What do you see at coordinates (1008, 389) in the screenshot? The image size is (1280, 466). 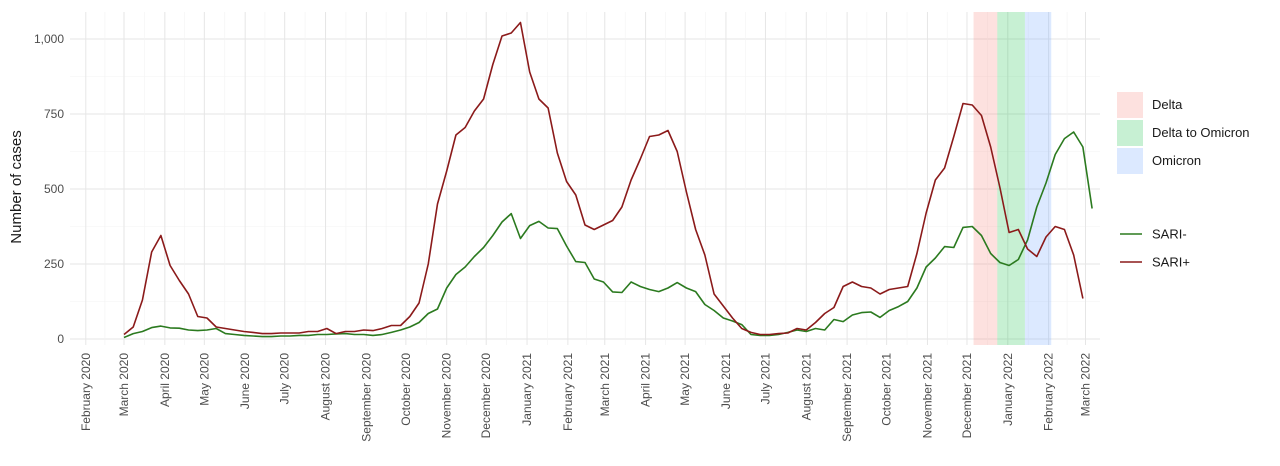 I see `x-tick-label: January 2022` at bounding box center [1008, 389].